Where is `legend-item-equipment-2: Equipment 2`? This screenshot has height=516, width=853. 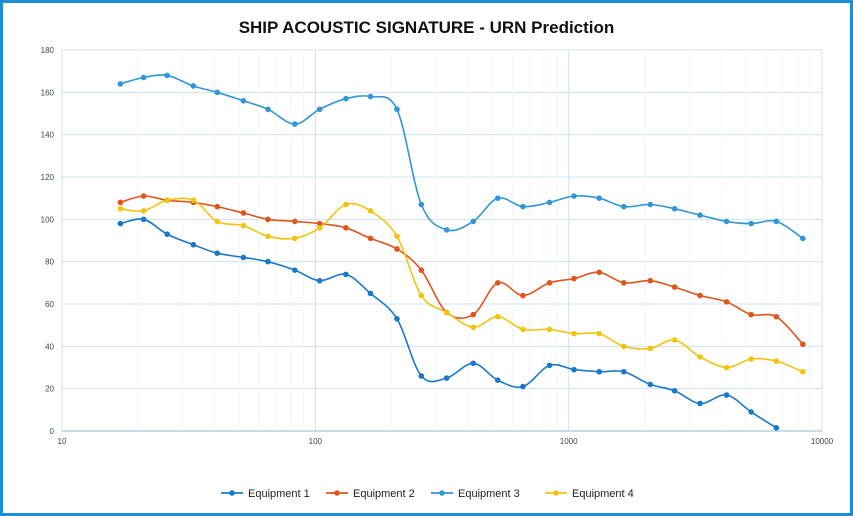
legend-item-equipment-2: Equipment 2 is located at coordinates (370, 494).